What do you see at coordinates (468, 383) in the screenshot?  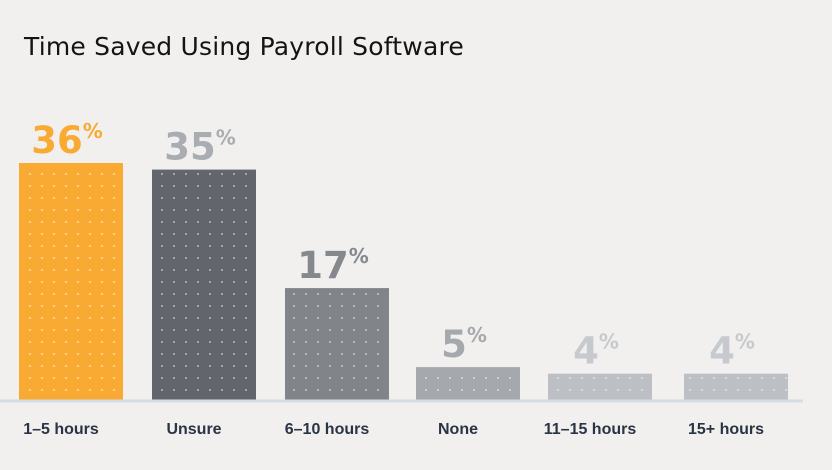 I see `bar-texture-none` at bounding box center [468, 383].